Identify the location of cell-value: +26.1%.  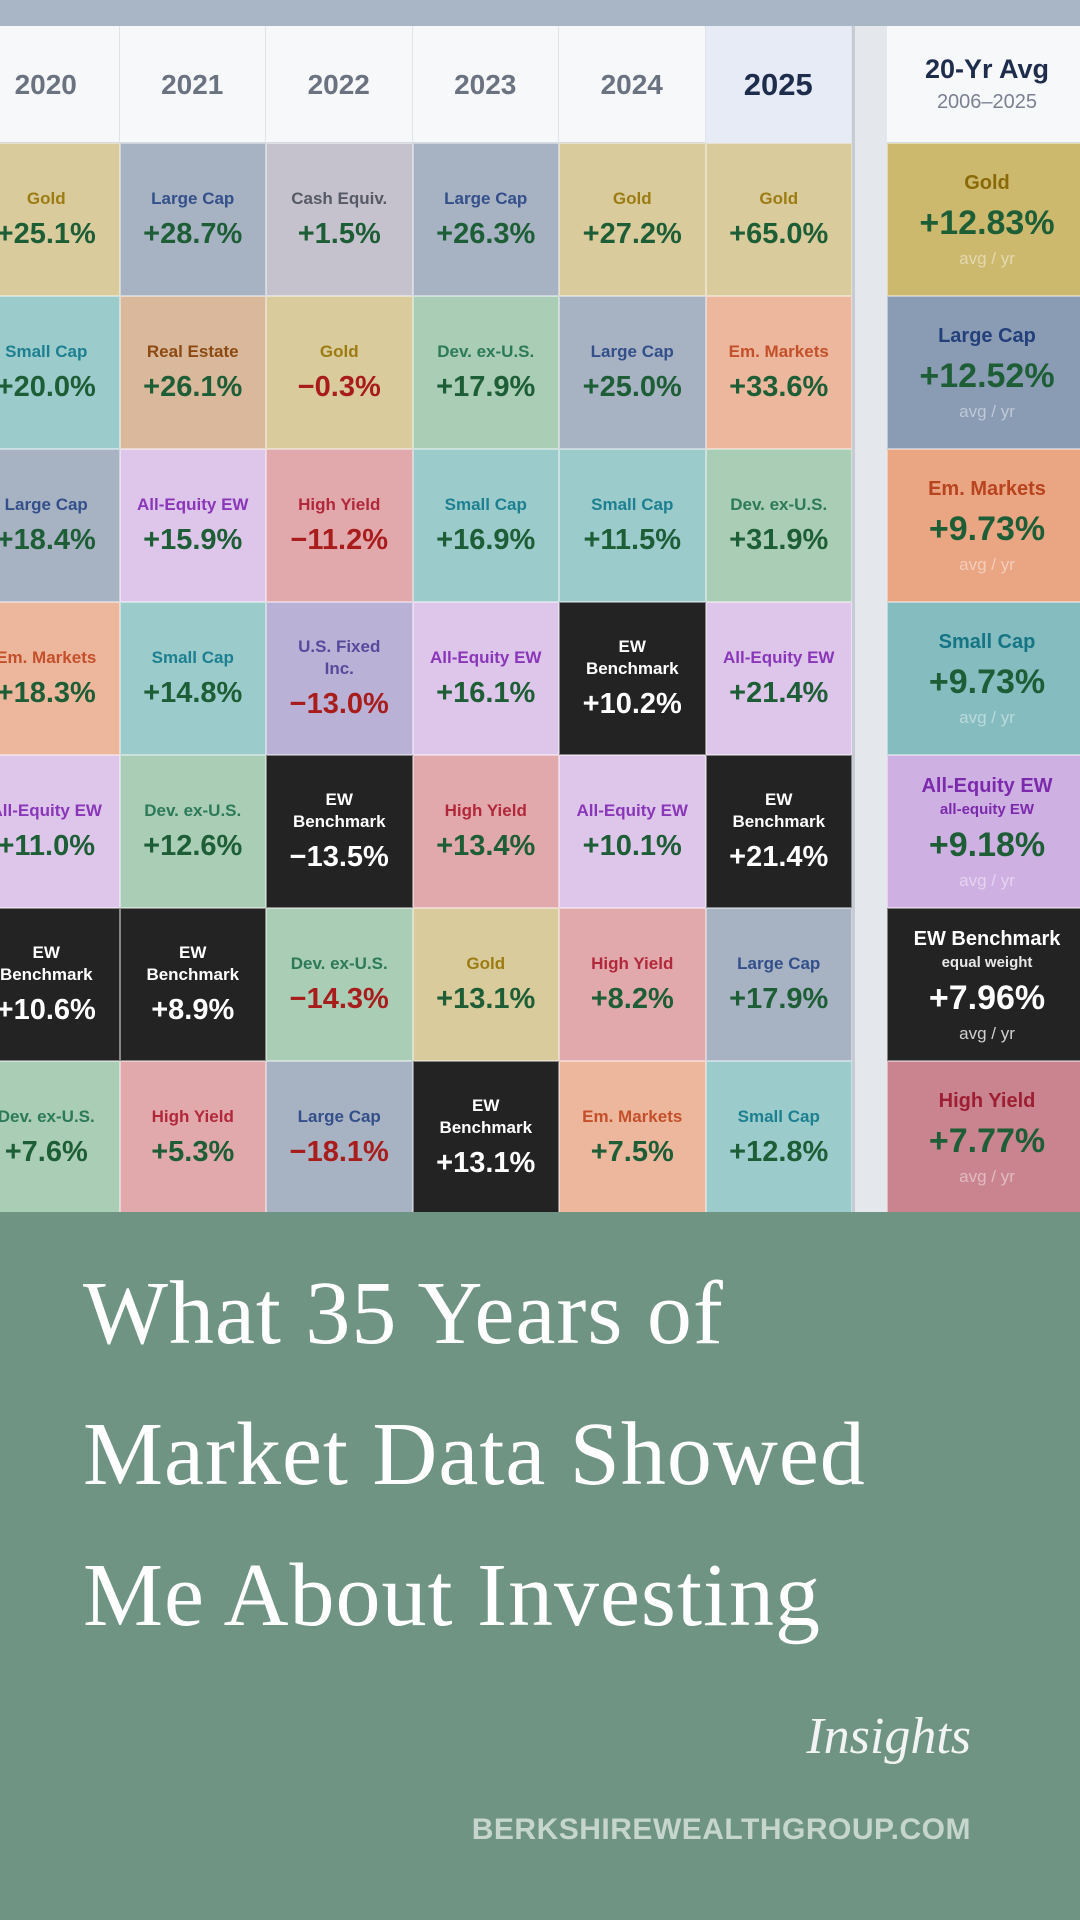
(193, 387).